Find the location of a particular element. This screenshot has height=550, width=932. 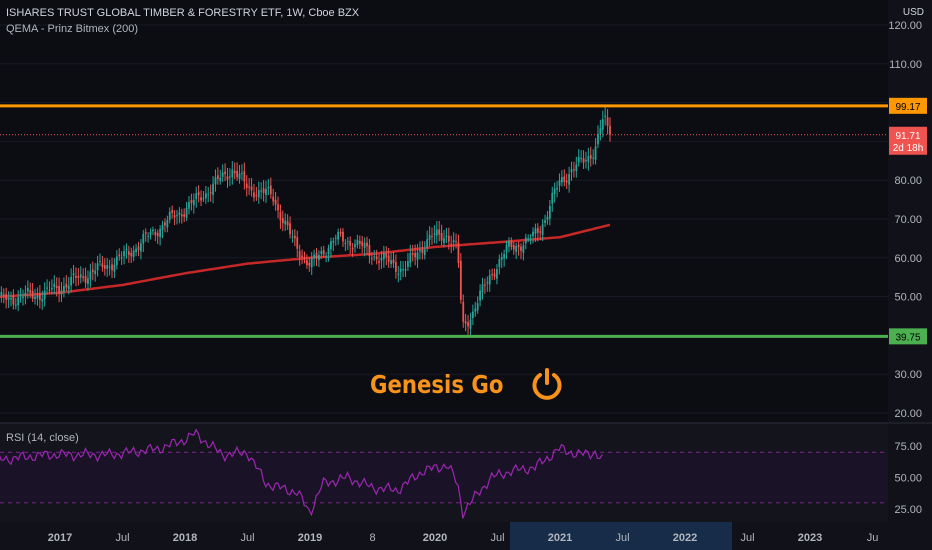

currency-label: USD is located at coordinates (913, 12).